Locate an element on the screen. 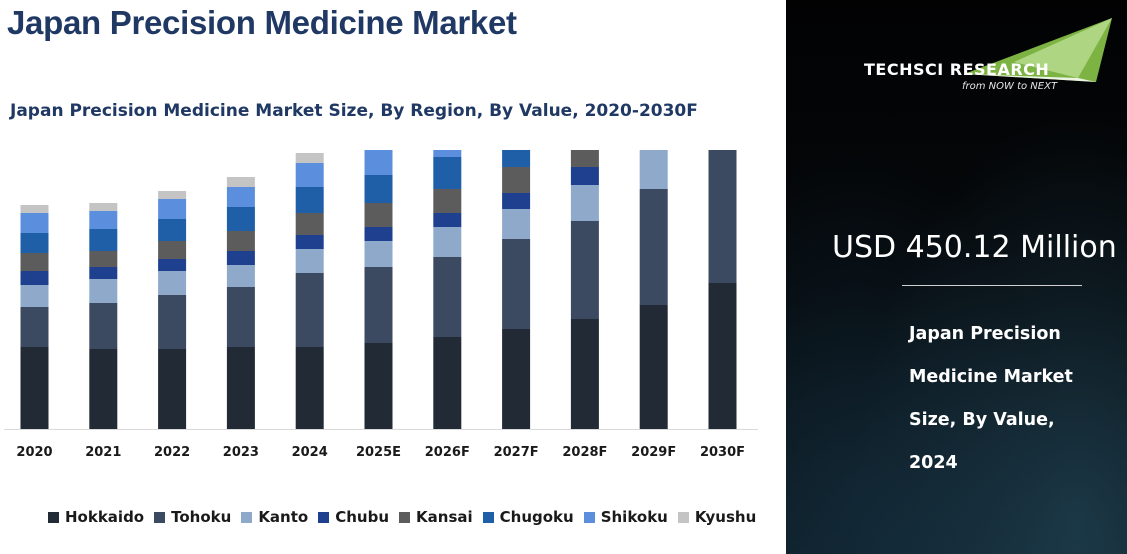 This screenshot has width=1127, height=554. legend-item-shikoku: Shikoku is located at coordinates (625, 517).